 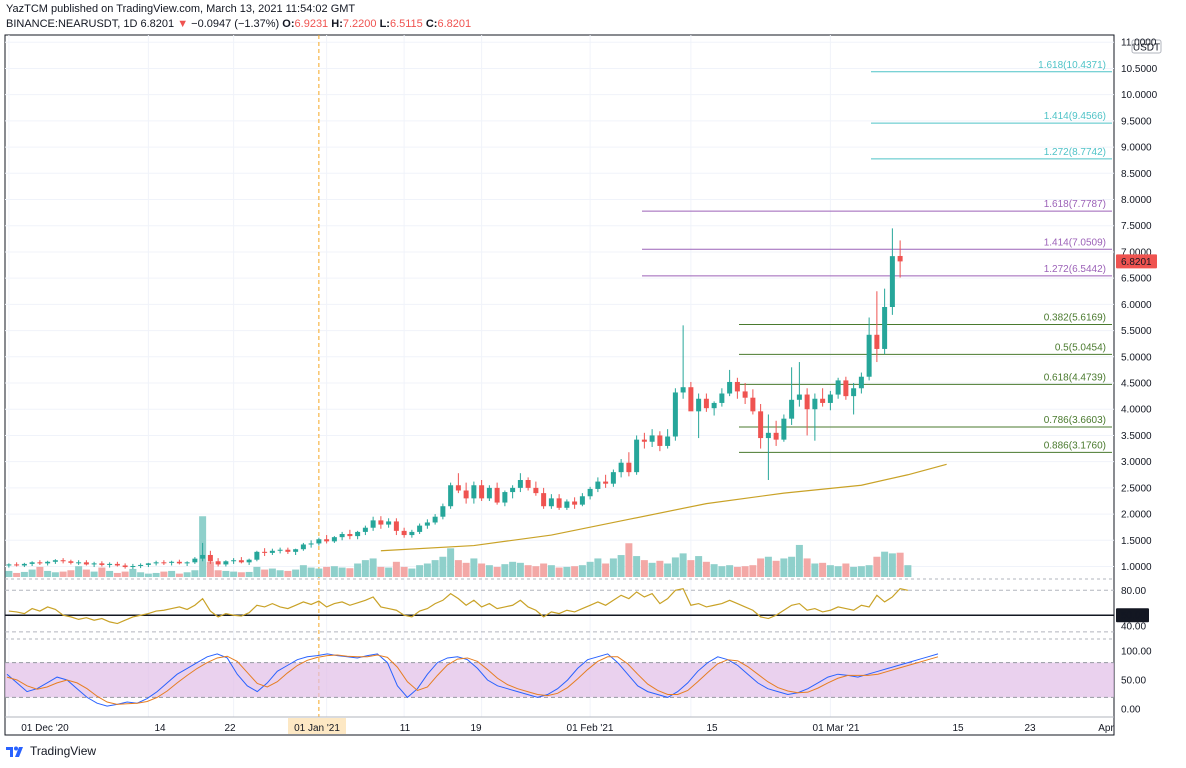 What do you see at coordinates (476, 728) in the screenshot?
I see `time-tick-label: 19` at bounding box center [476, 728].